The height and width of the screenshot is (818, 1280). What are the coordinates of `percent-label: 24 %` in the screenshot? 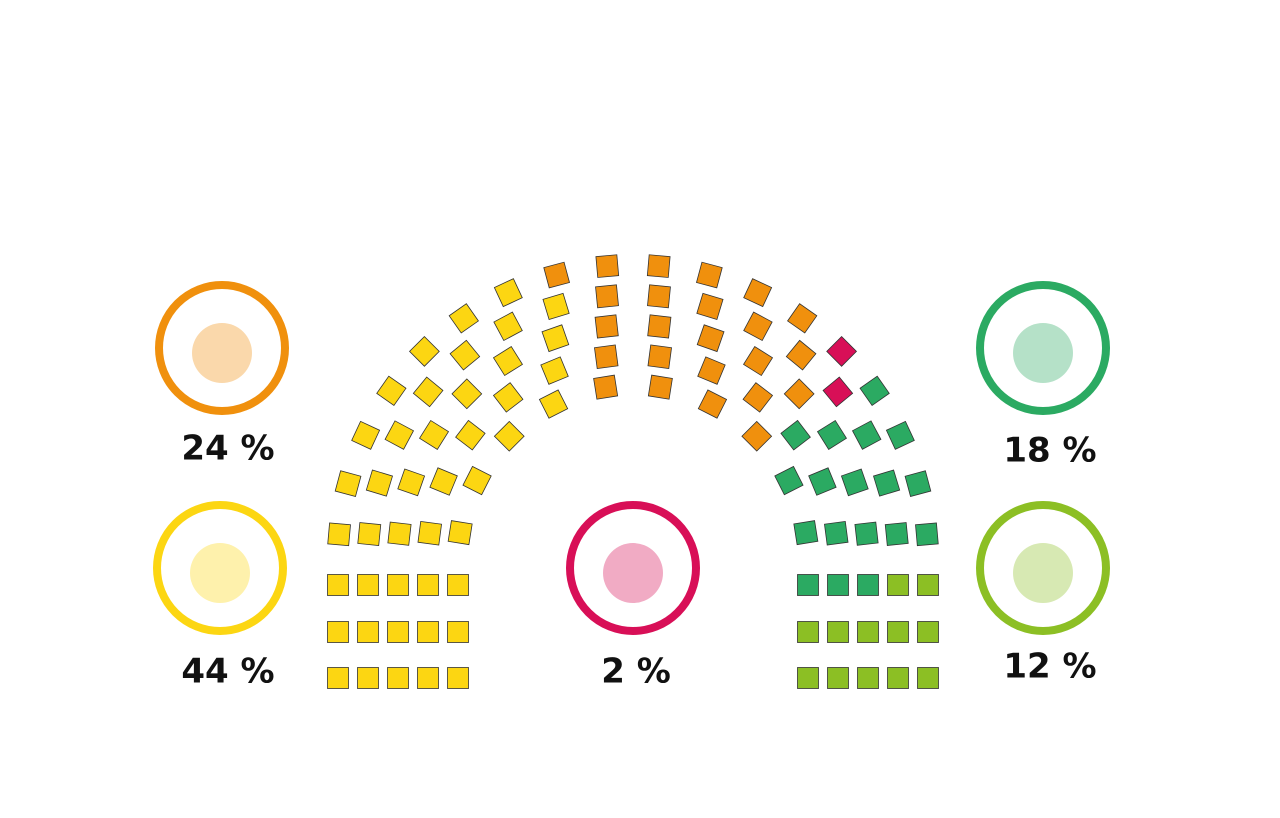 It's located at (227, 449).